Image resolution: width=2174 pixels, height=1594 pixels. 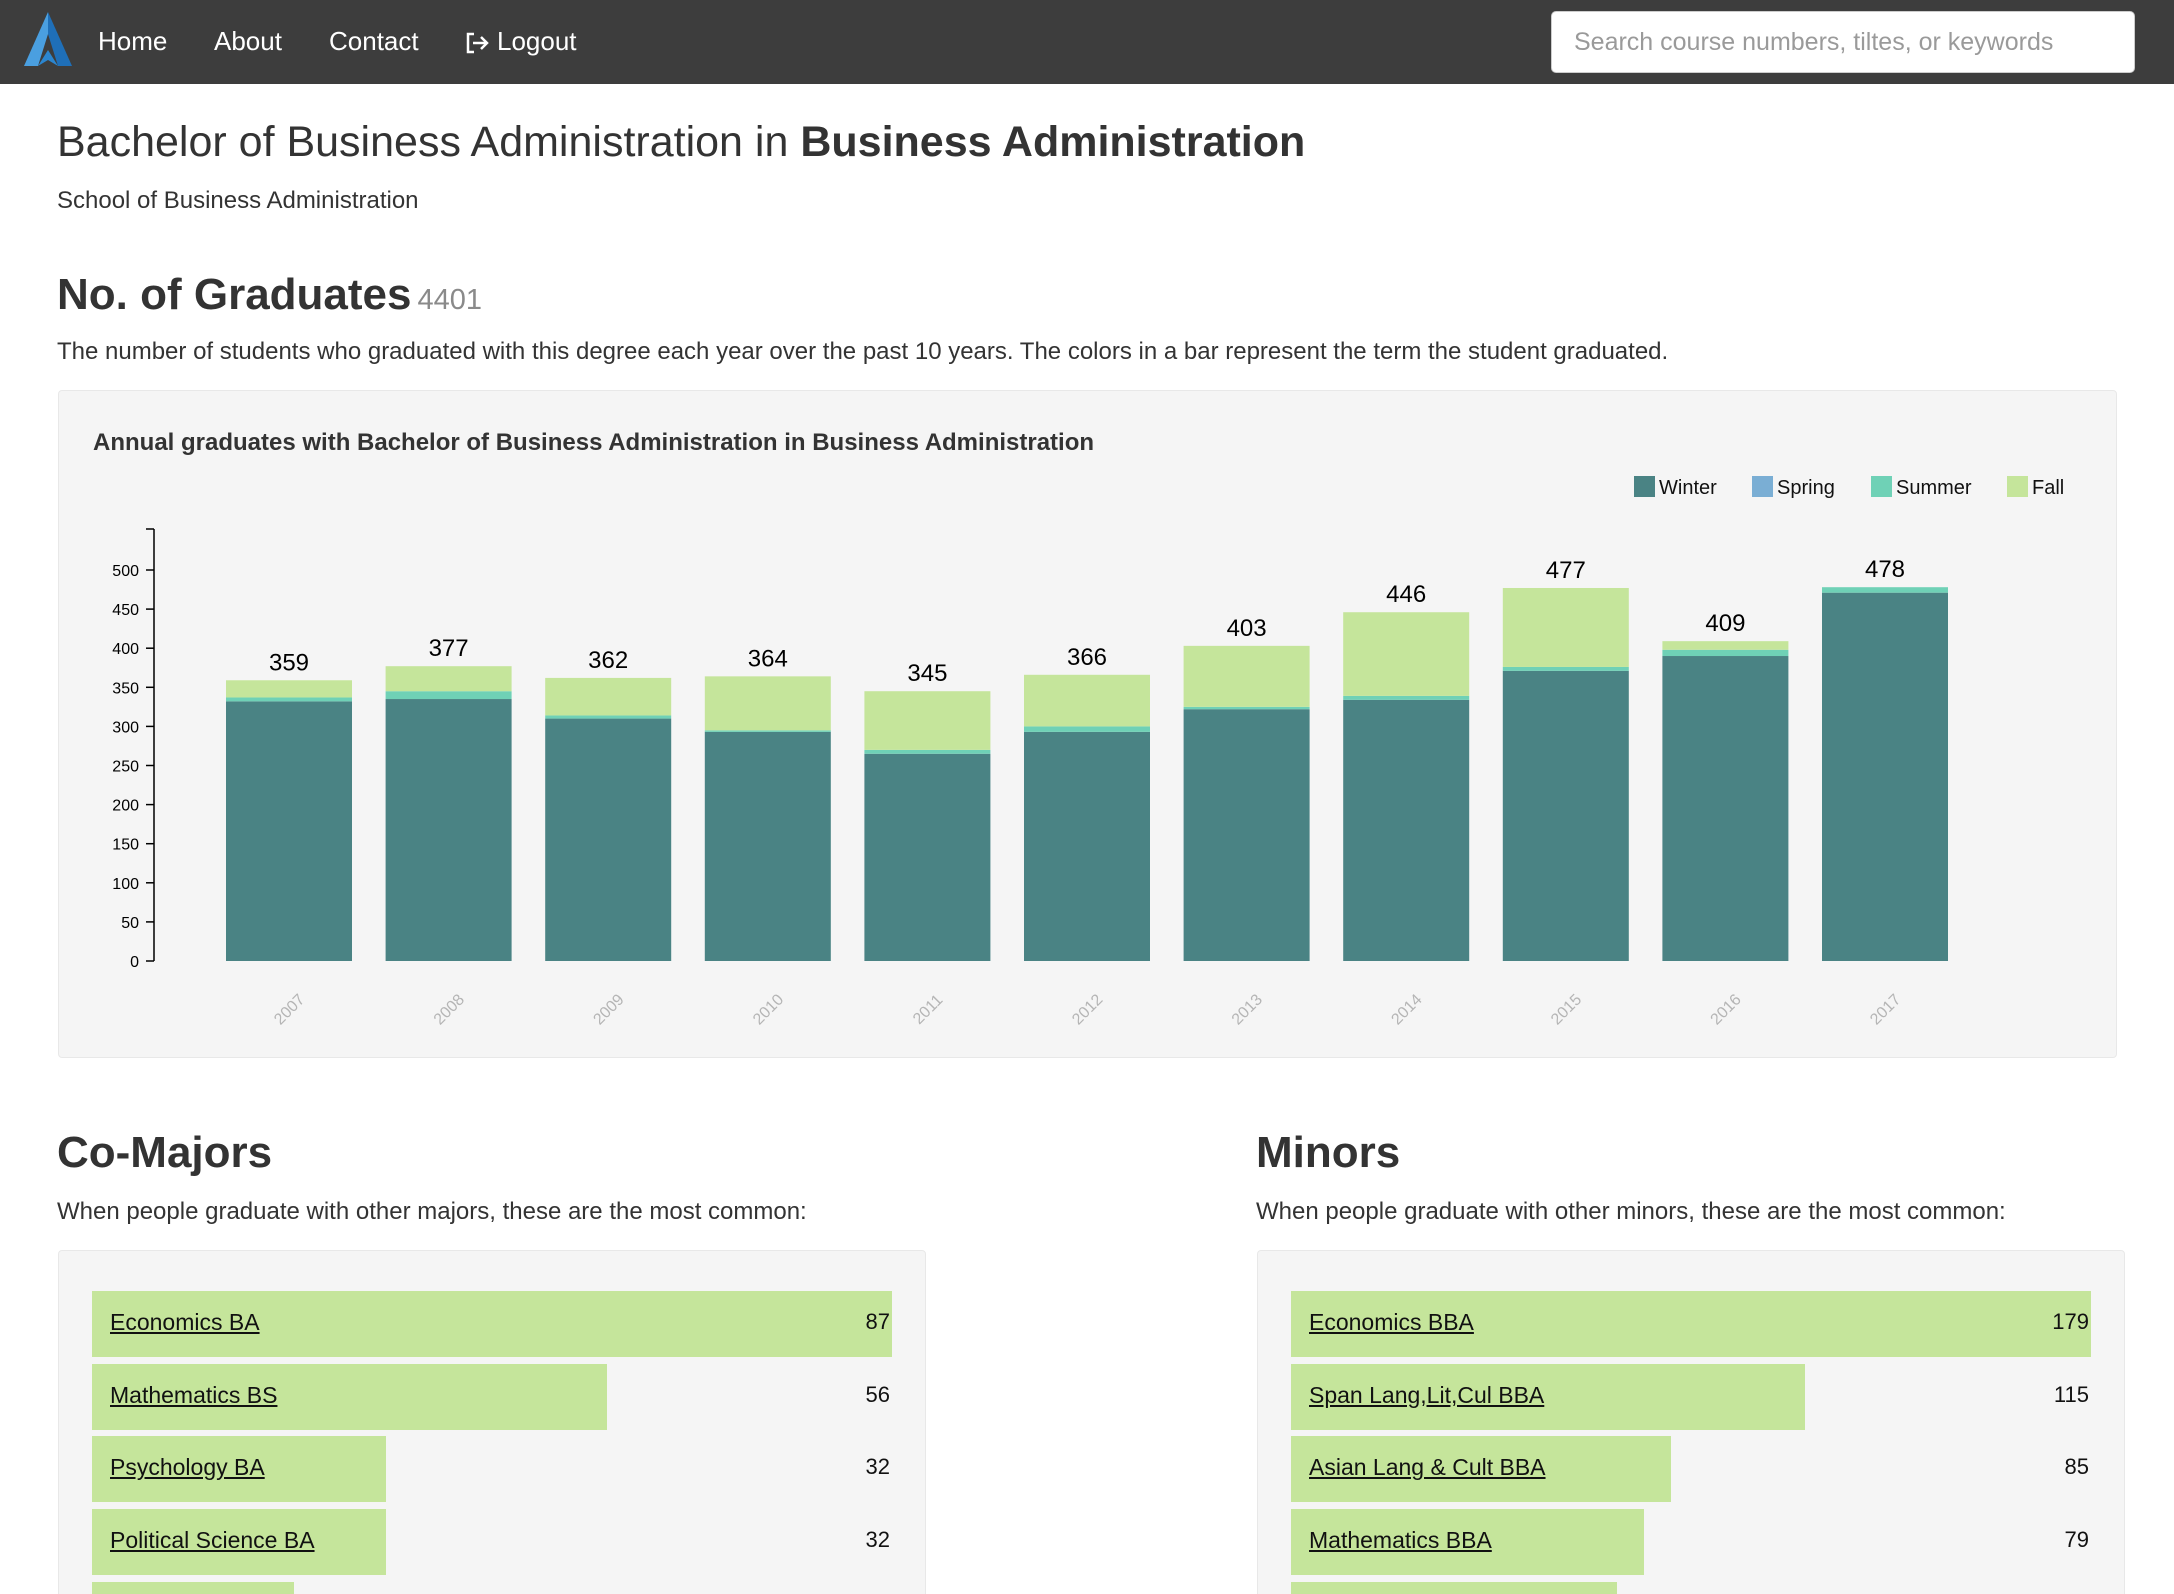 I want to click on comajor-list-item: Mathematics BS 56, so click(x=492, y=1396).